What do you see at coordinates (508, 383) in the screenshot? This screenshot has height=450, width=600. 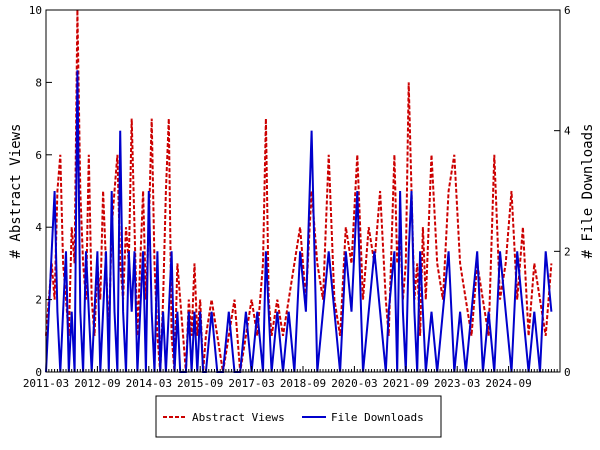 I see `x-tick-label: 2024-09` at bounding box center [508, 383].